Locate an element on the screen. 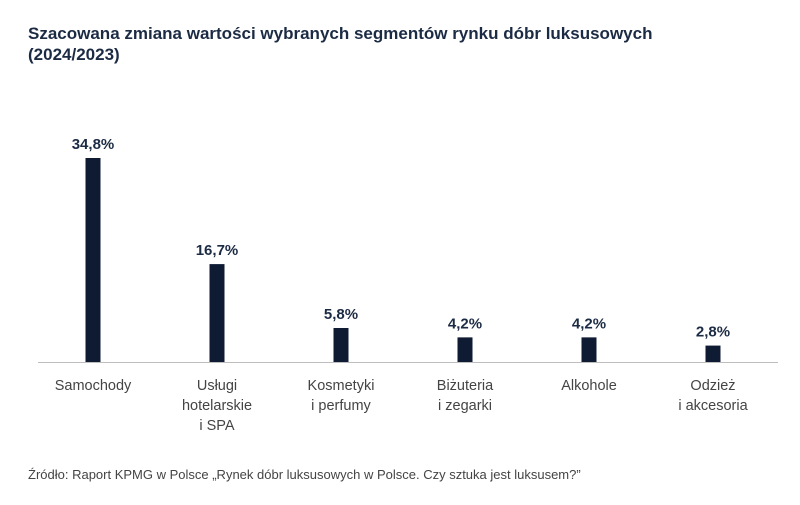 This screenshot has height=505, width=800. category-label-line: i perfumy is located at coordinates (341, 406).